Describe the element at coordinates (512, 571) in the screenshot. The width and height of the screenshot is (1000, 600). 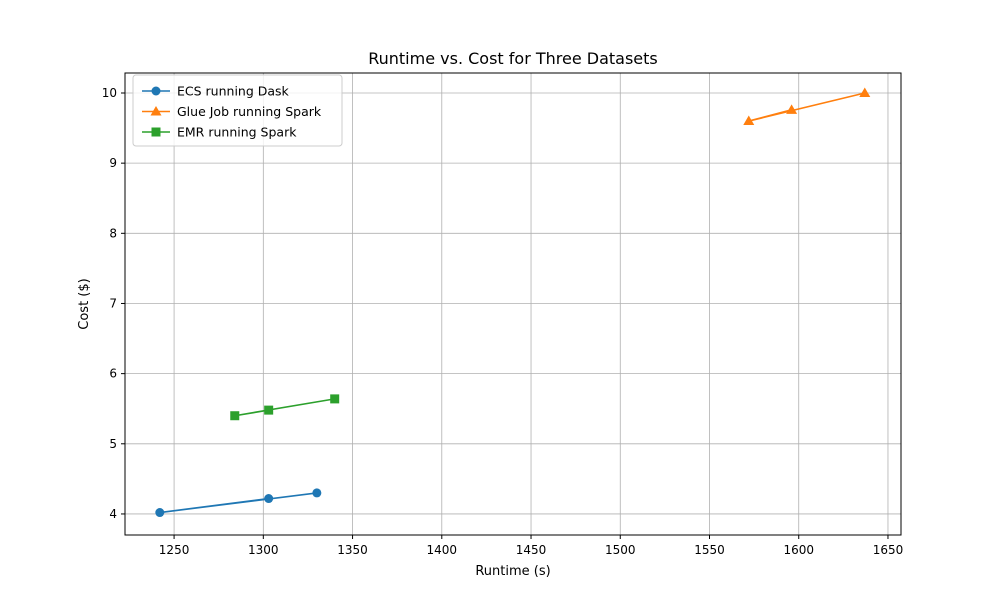
I see `x-axis-label: Runtime (s)` at that location.